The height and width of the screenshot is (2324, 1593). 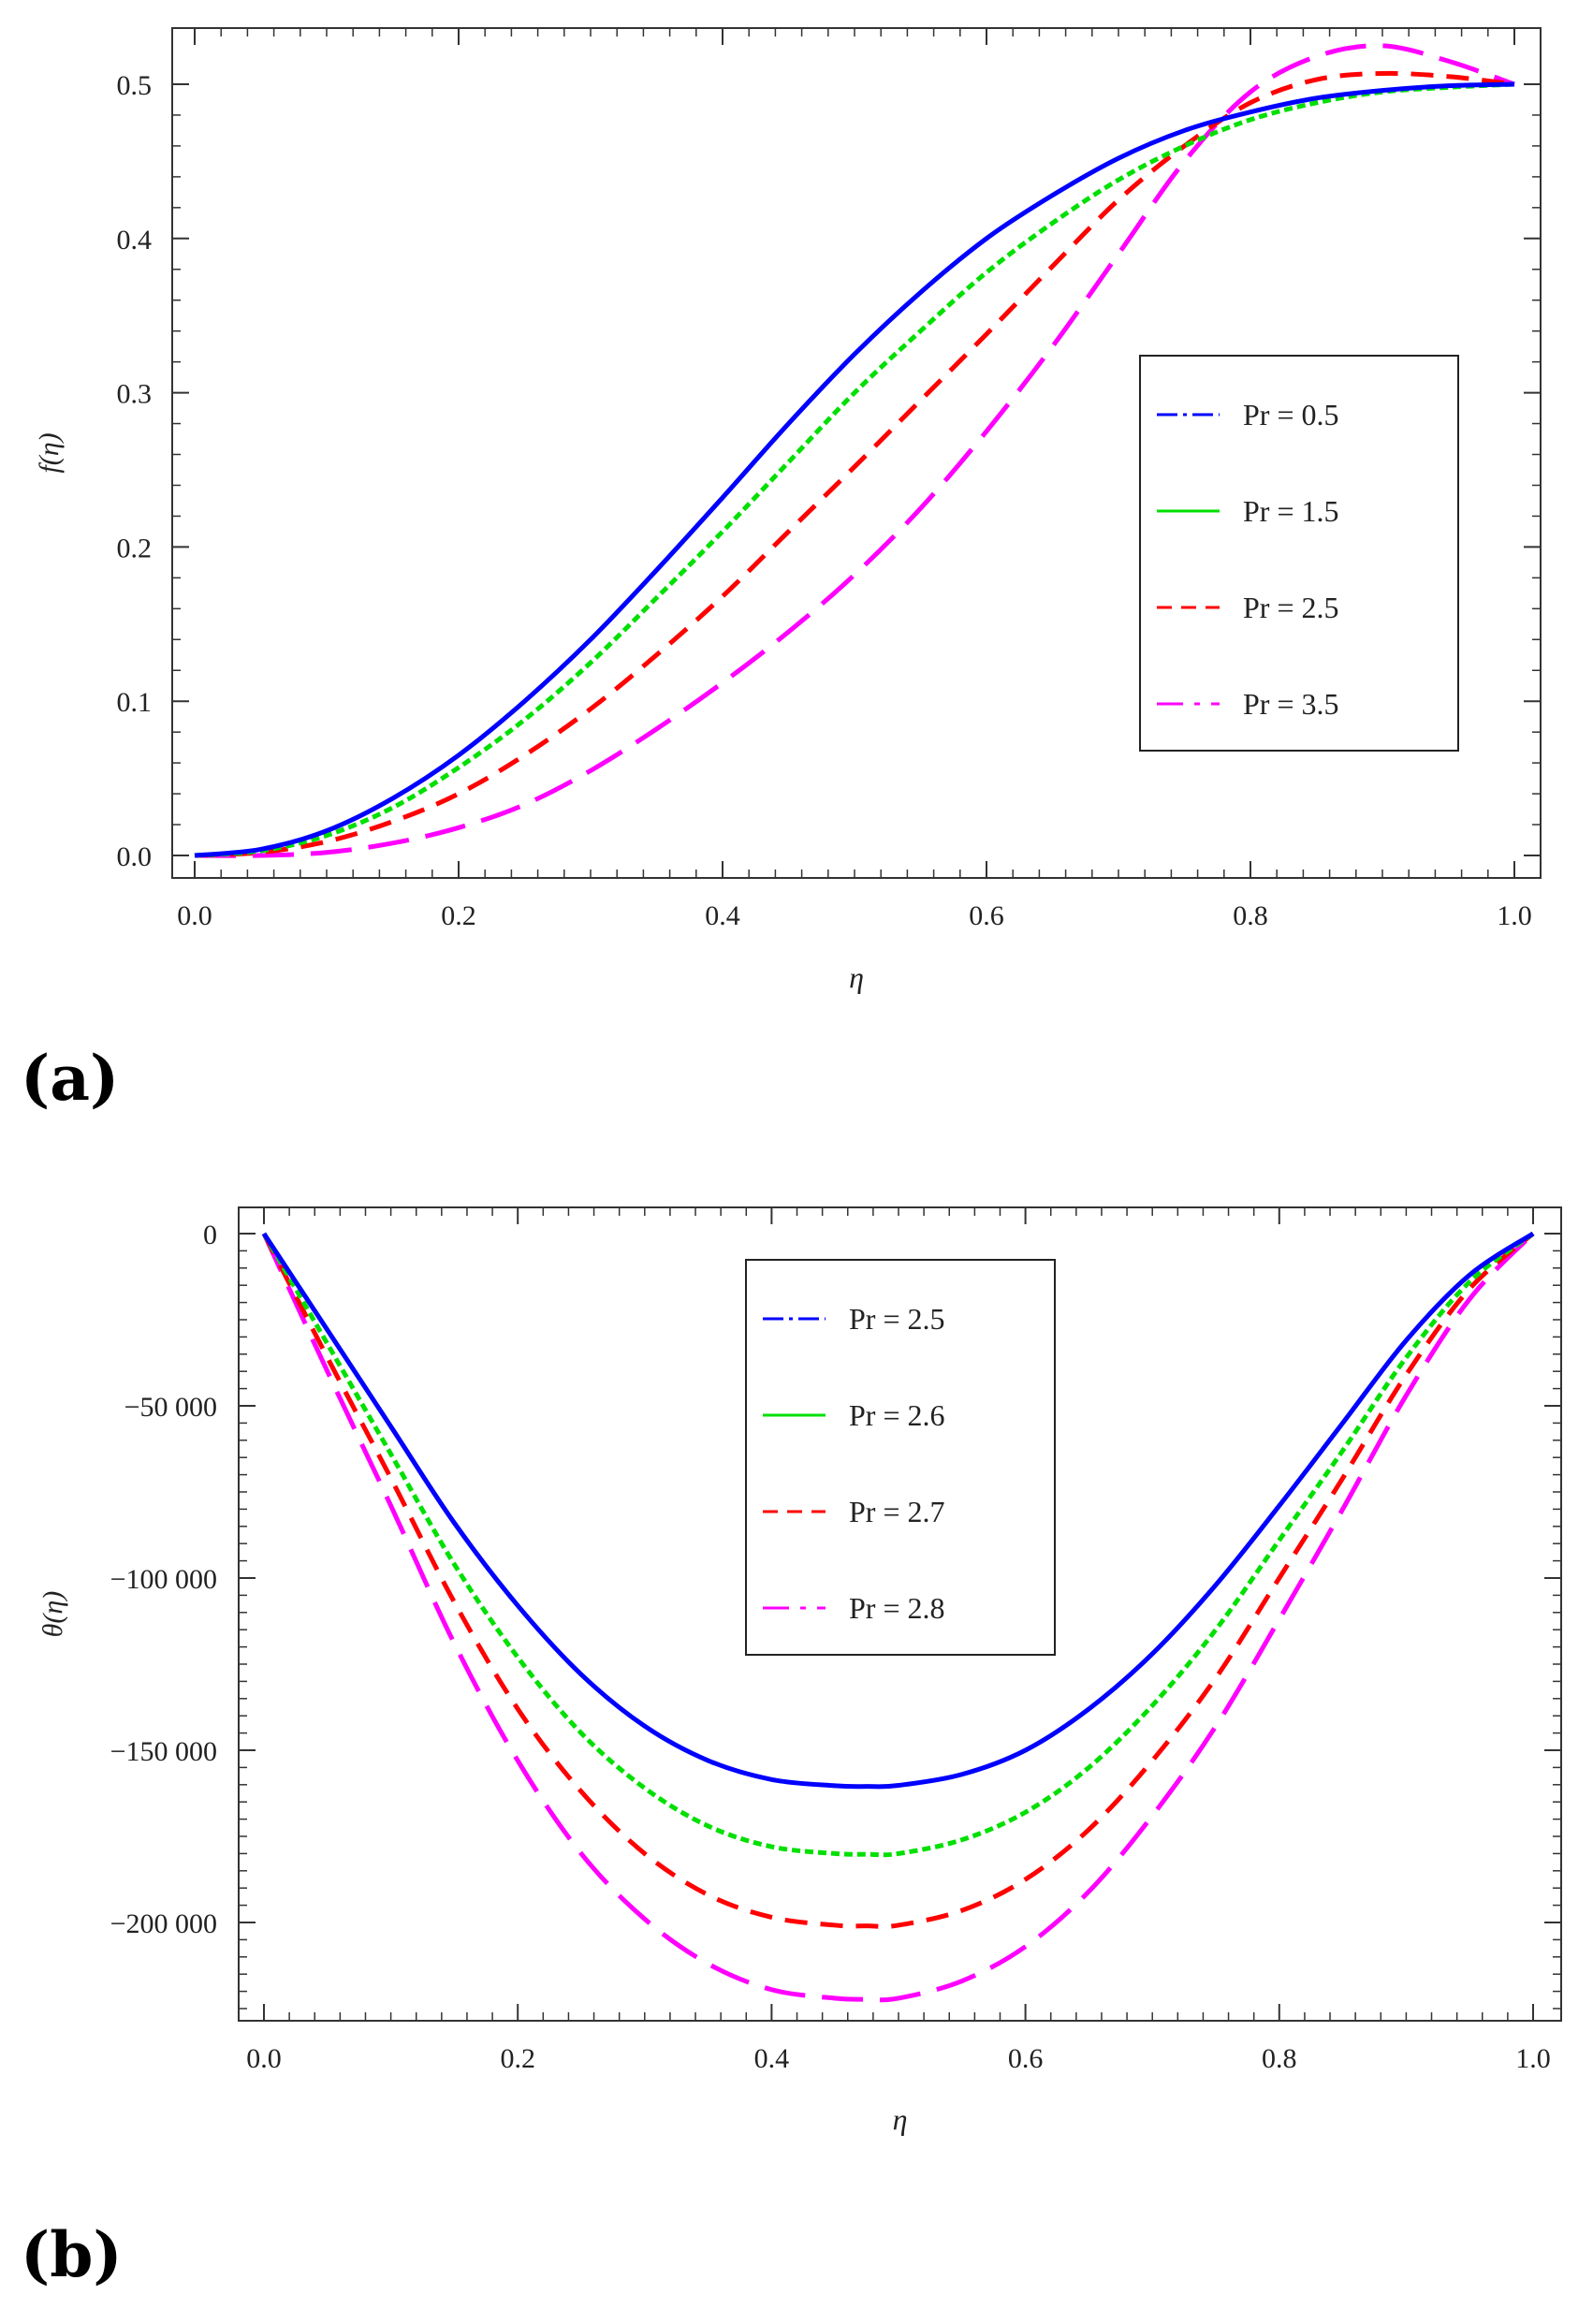 I want to click on chart-b-y-axis-label: θ(η), so click(x=52, y=1614).